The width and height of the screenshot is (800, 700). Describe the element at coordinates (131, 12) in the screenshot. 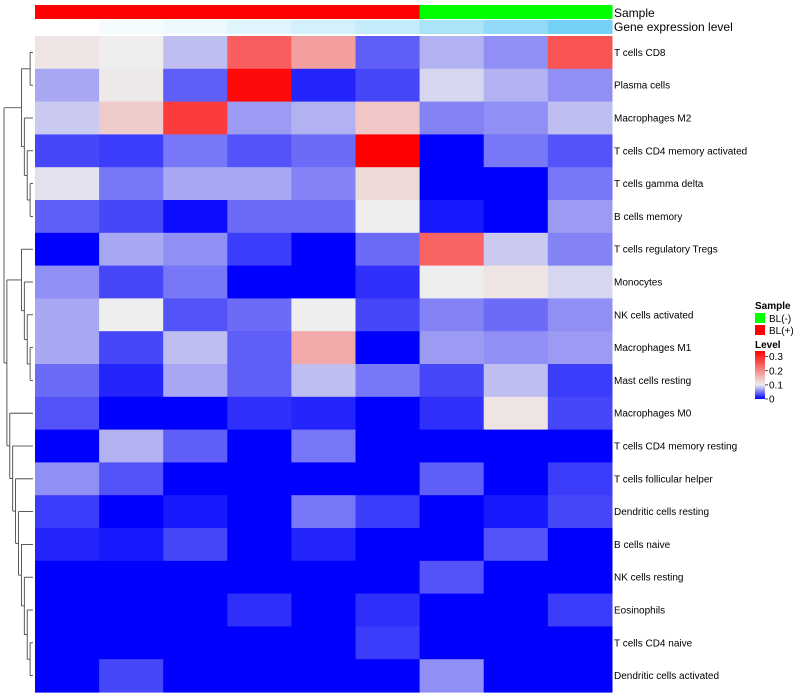

I see `sample-annotation-cell` at that location.